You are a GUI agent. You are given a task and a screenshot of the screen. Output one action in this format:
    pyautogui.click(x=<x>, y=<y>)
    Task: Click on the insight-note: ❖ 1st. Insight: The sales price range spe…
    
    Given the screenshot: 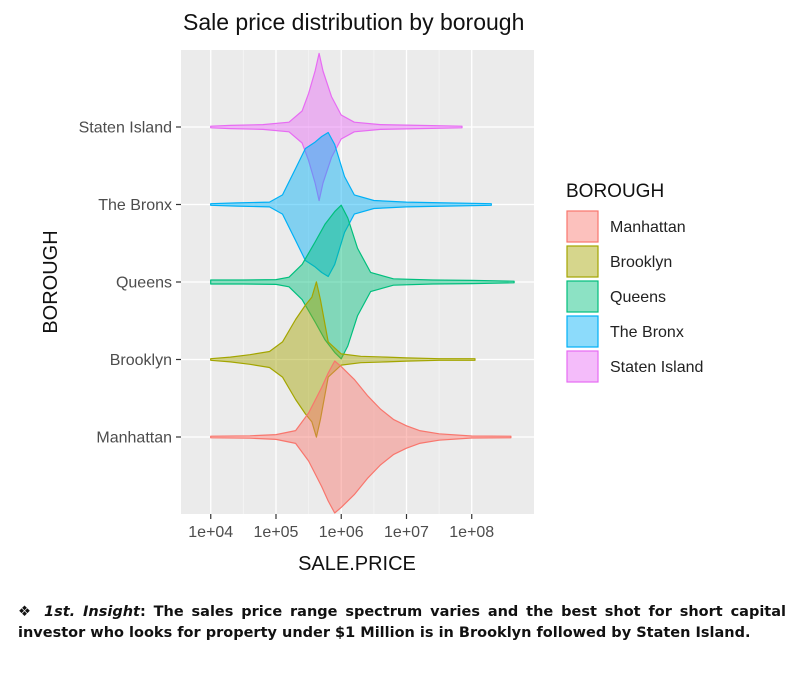 What is the action you would take?
    pyautogui.click(x=402, y=623)
    